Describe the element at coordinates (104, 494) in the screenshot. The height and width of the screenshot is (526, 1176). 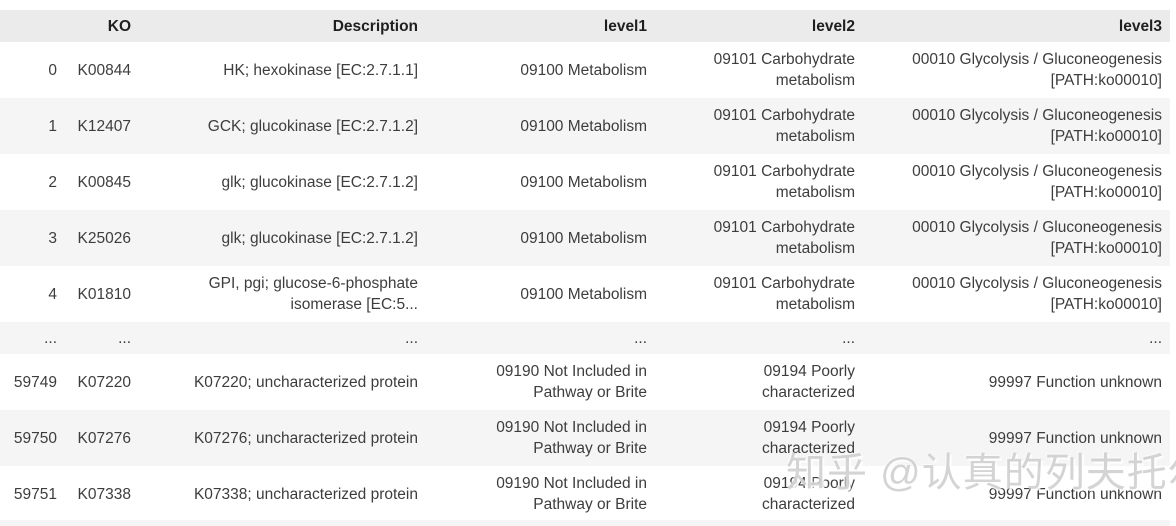
I see `cell-ko: K07338` at that location.